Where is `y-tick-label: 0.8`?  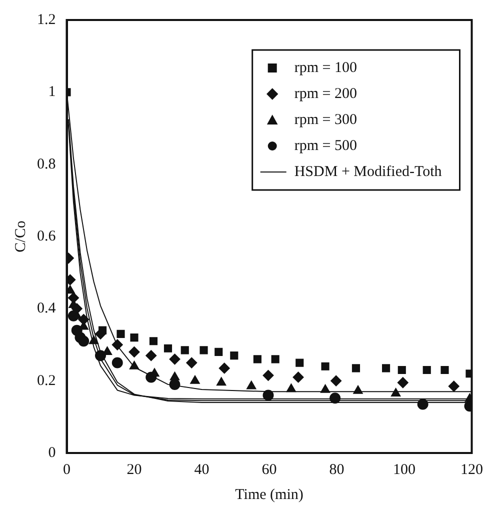
y-tick-label: 0.8 is located at coordinates (46, 164).